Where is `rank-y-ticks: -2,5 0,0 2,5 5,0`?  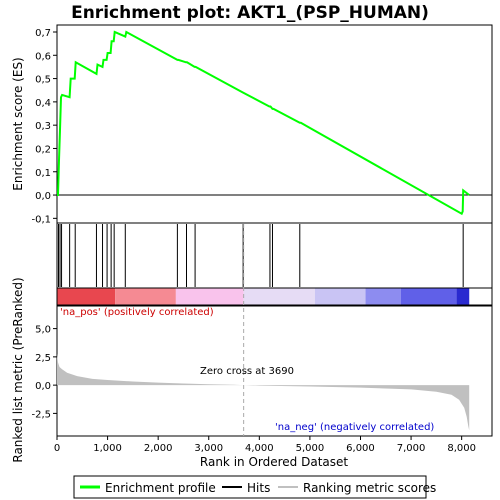 rank-y-ticks: -2,5 0,0 2,5 5,0 is located at coordinates (44, 372).